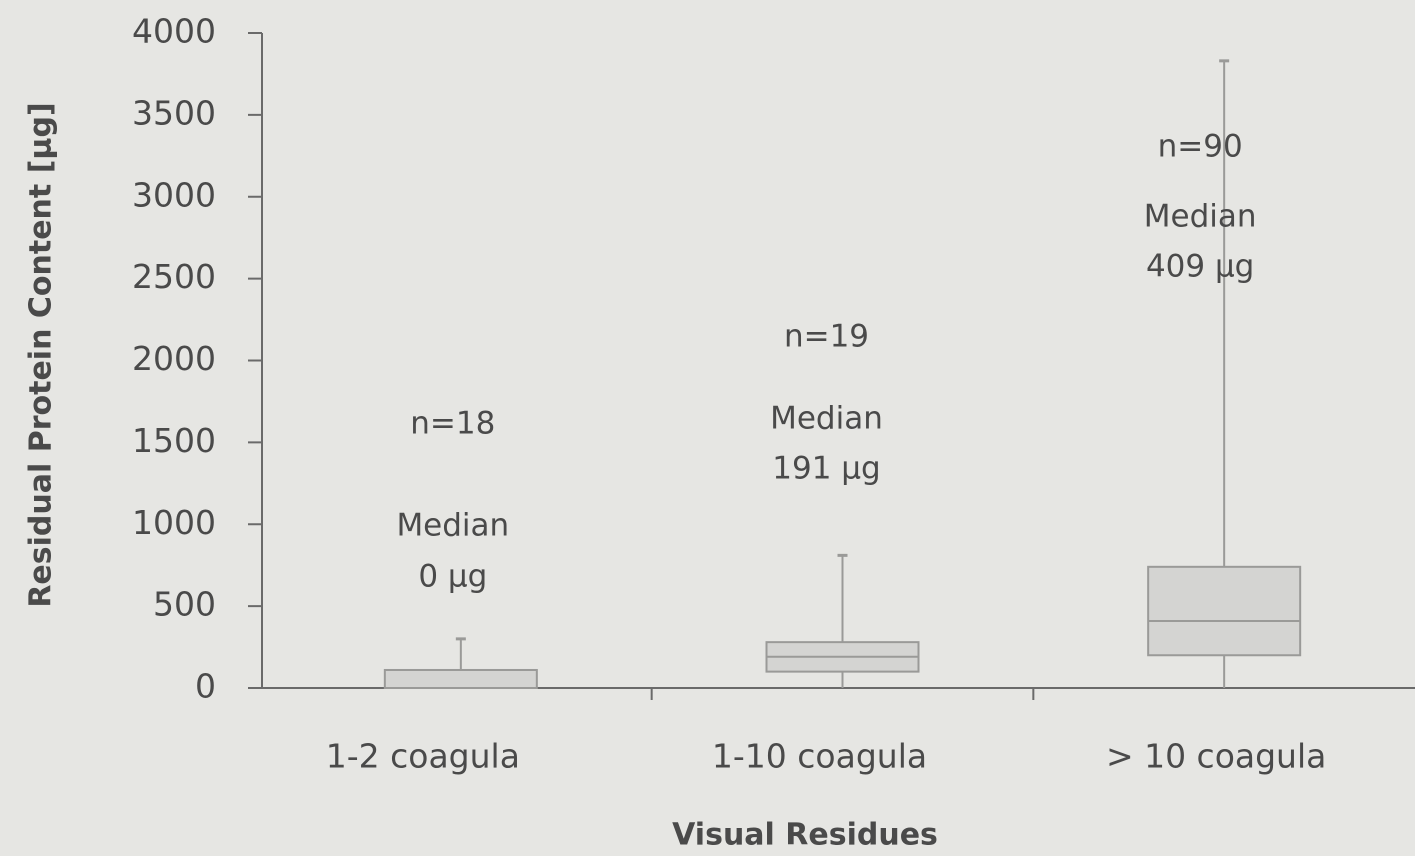 Image resolution: width=1415 pixels, height=856 pixels. I want to click on y-tick-label: 4000, so click(174, 31).